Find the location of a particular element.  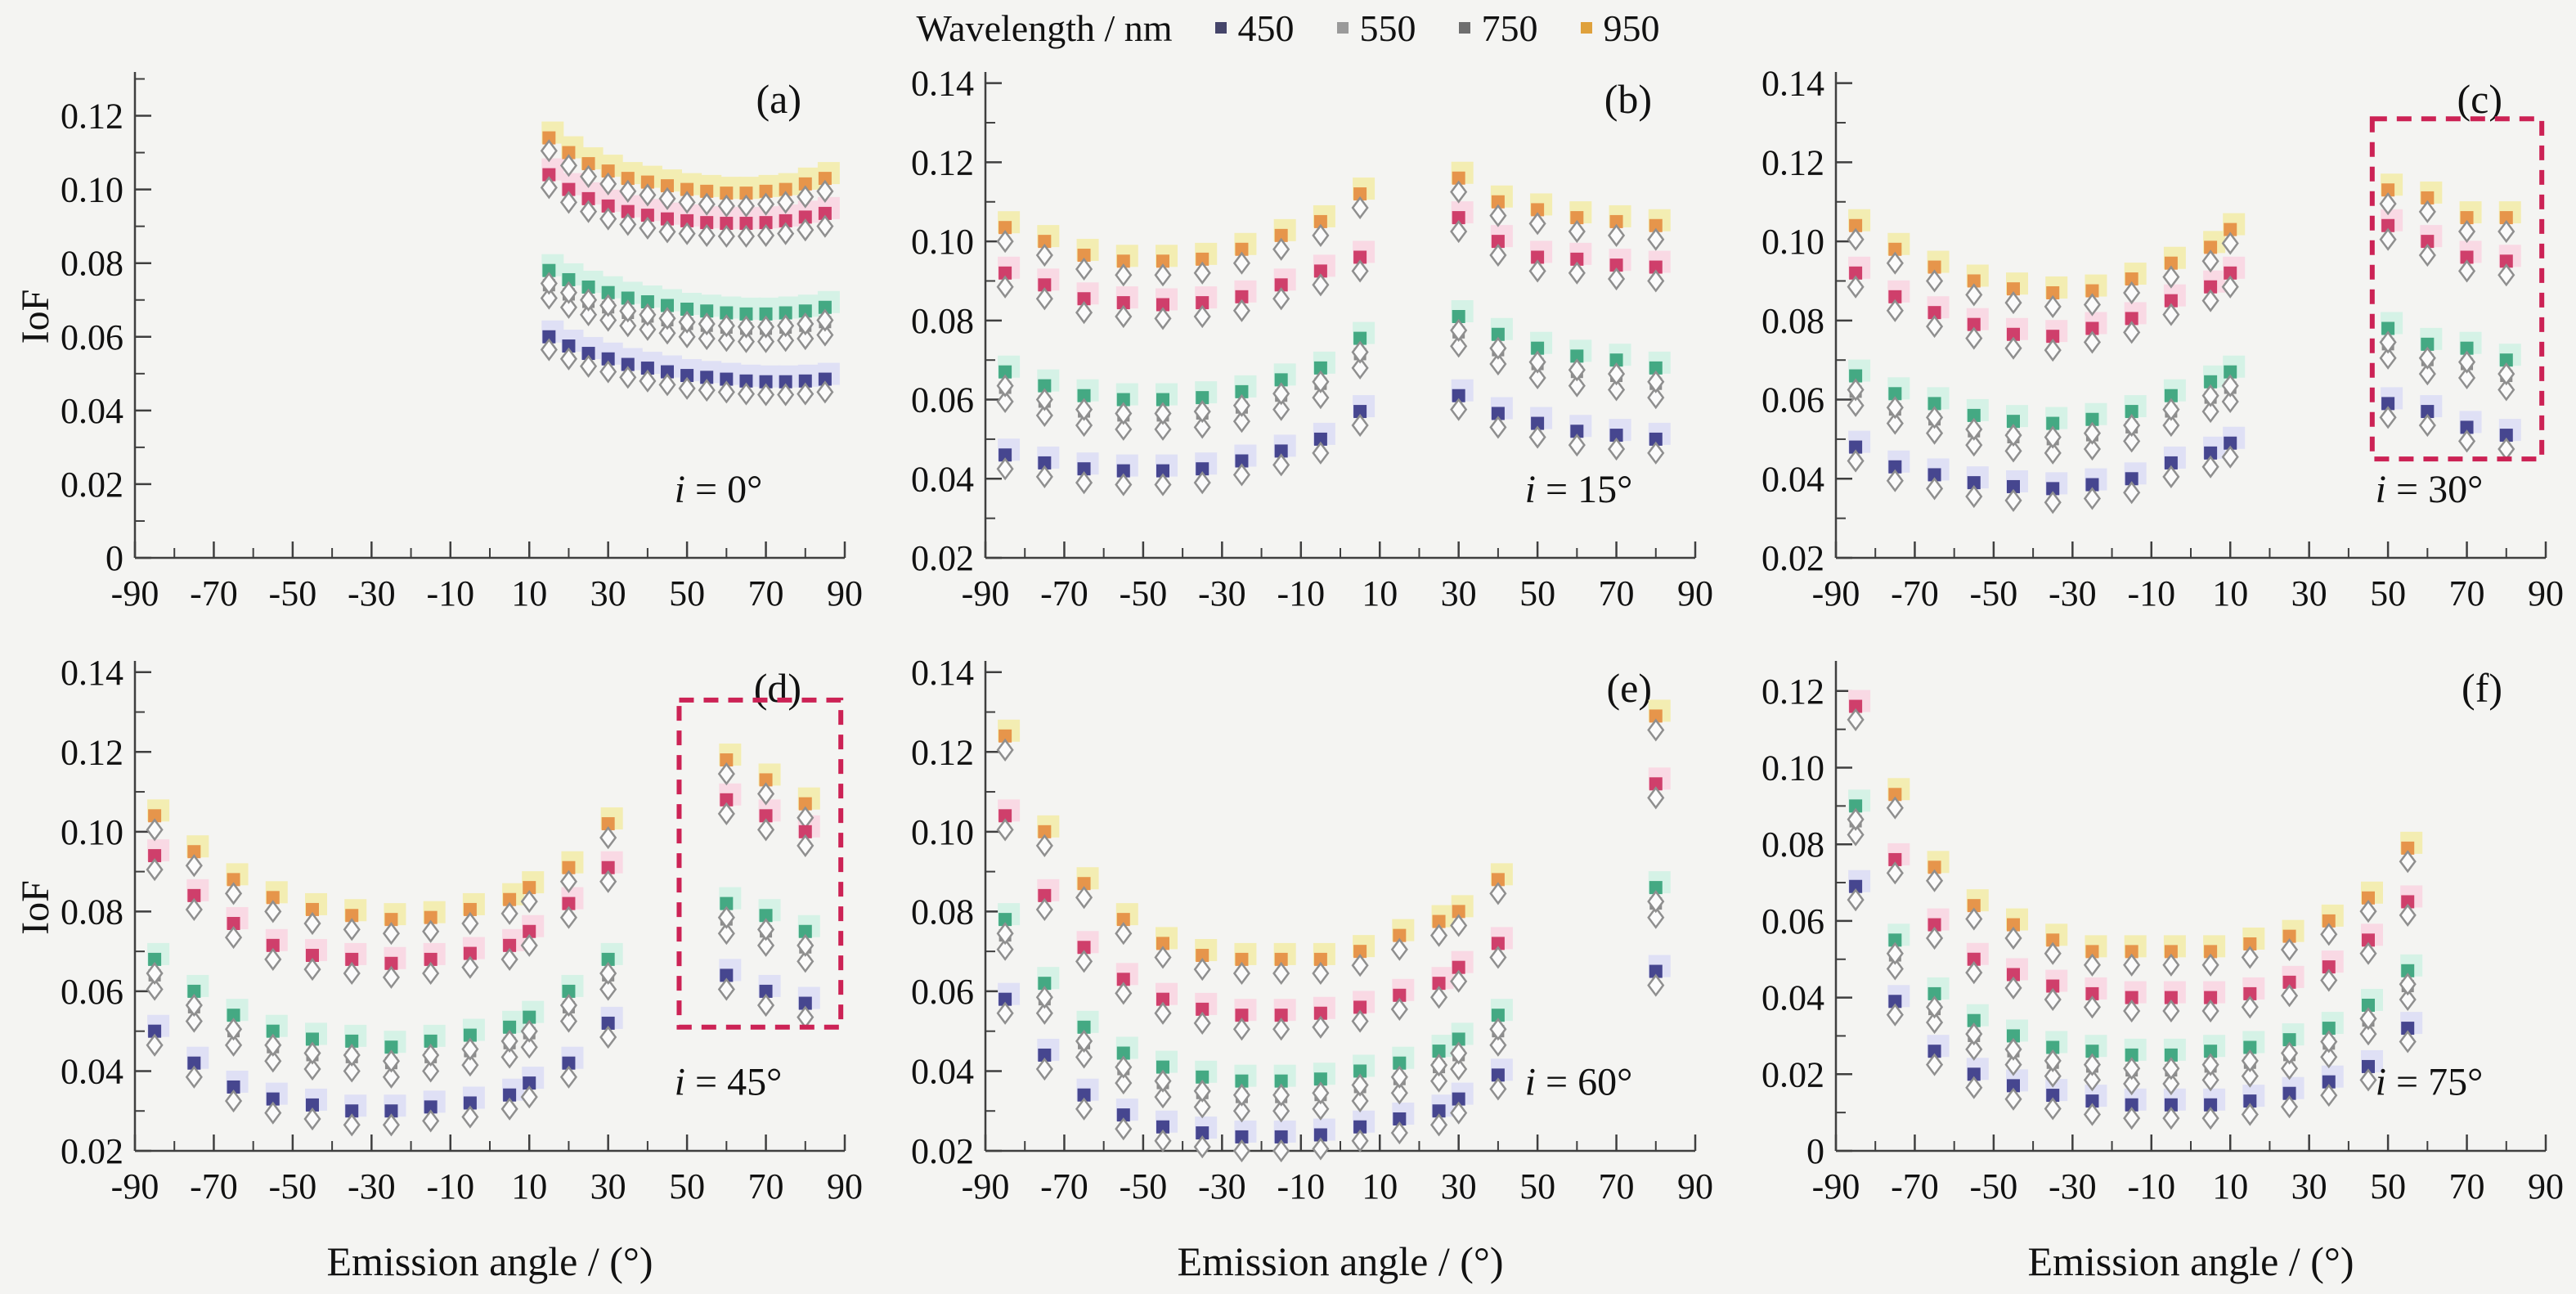

y-tick-label: 0.04 is located at coordinates (92, 411).